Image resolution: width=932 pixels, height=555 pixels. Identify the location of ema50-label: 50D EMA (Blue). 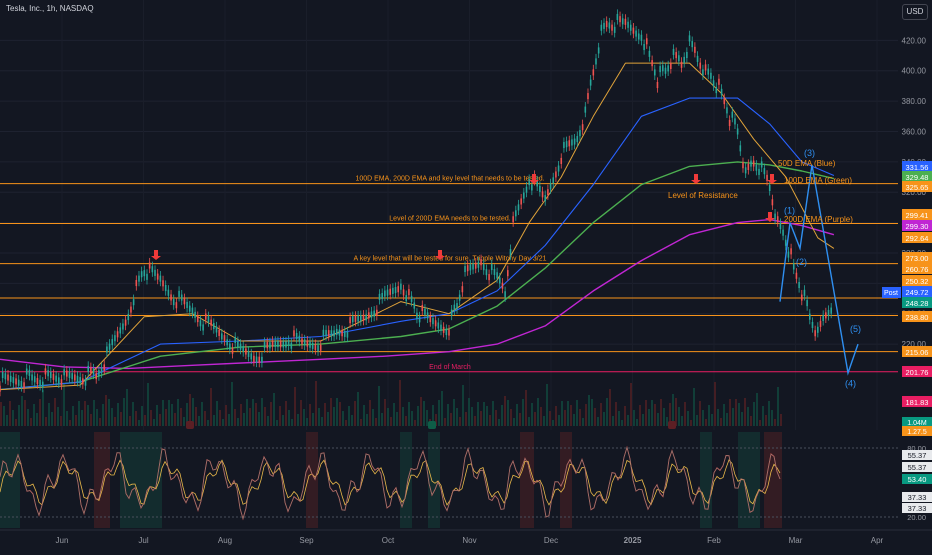
(807, 163).